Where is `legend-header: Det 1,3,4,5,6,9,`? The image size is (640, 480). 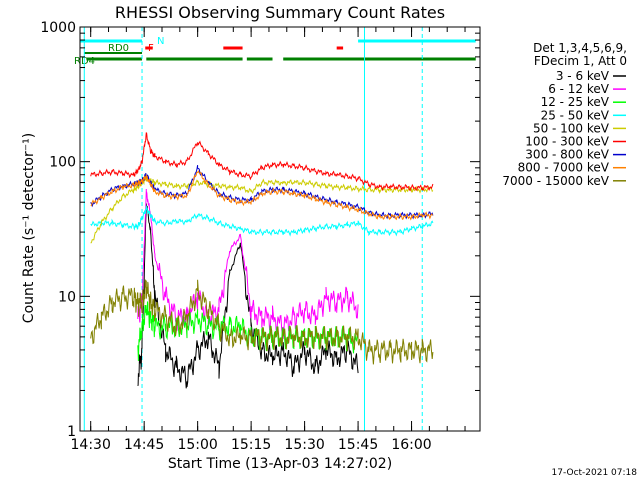 legend-header: Det 1,3,4,5,6,9, is located at coordinates (580, 48).